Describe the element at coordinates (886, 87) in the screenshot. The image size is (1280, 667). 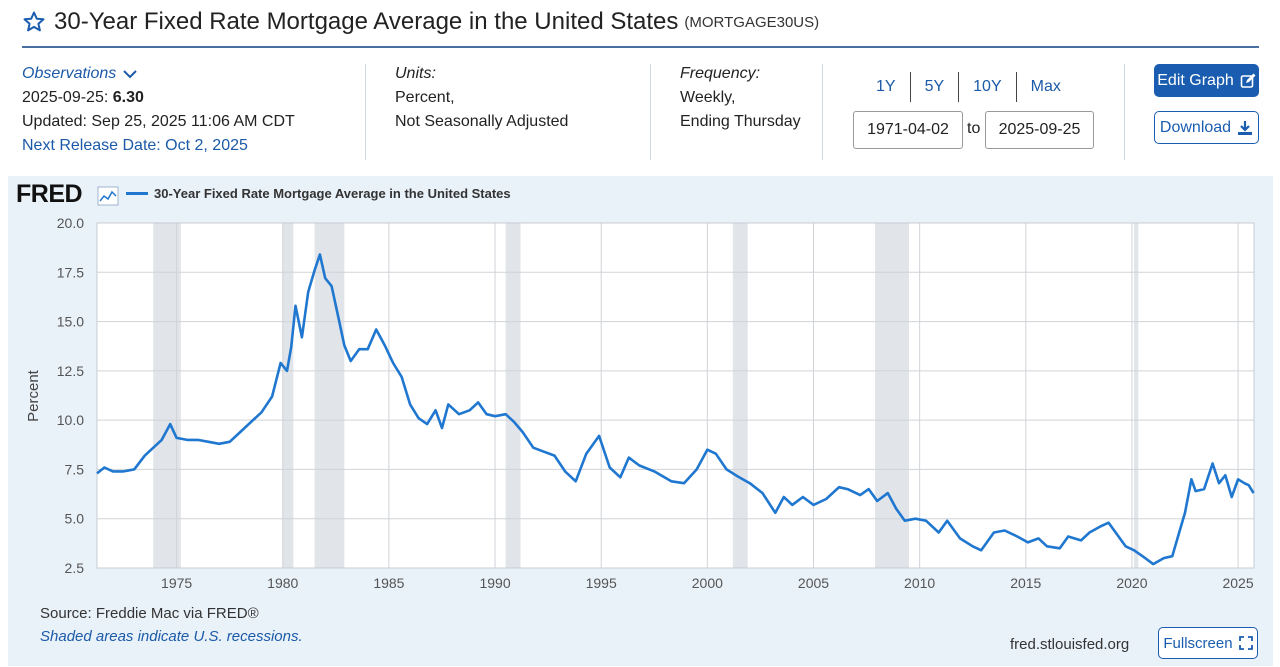
I see `range-1y-button: 1Y` at that location.